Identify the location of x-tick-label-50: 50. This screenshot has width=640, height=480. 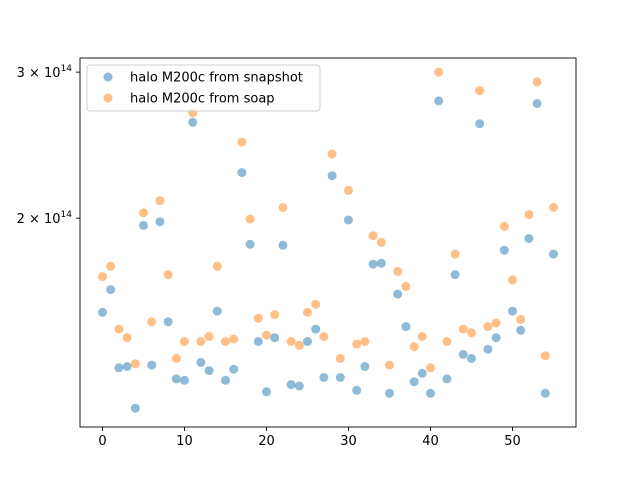
(512, 441).